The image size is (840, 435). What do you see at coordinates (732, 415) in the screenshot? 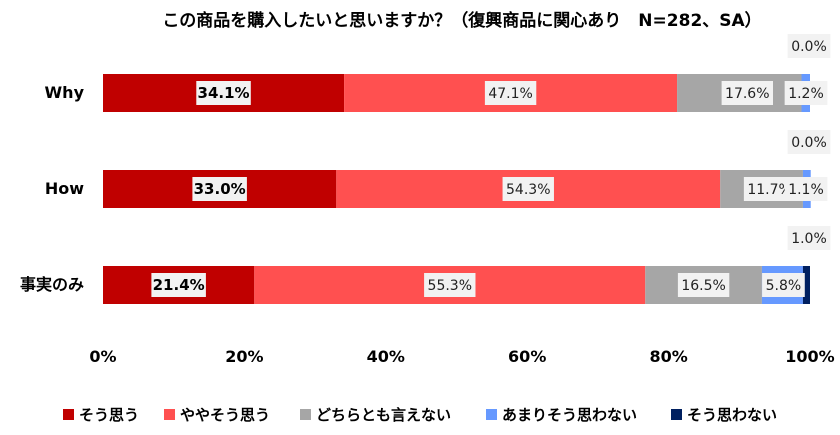
I see `legend-label: そう思わない` at bounding box center [732, 415].